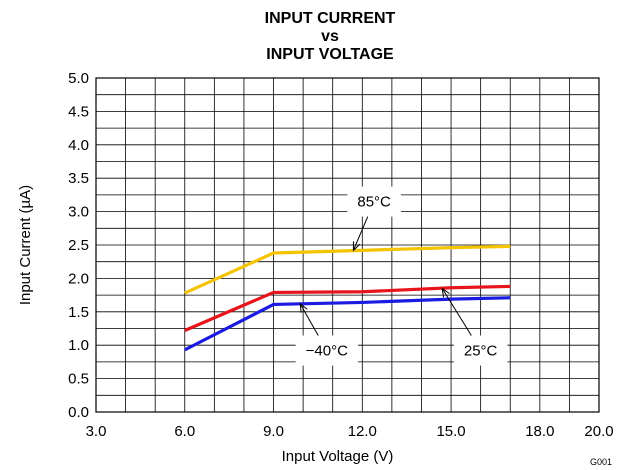  I want to click on chart-title-line-1: INPUT CURRENT, so click(330, 18).